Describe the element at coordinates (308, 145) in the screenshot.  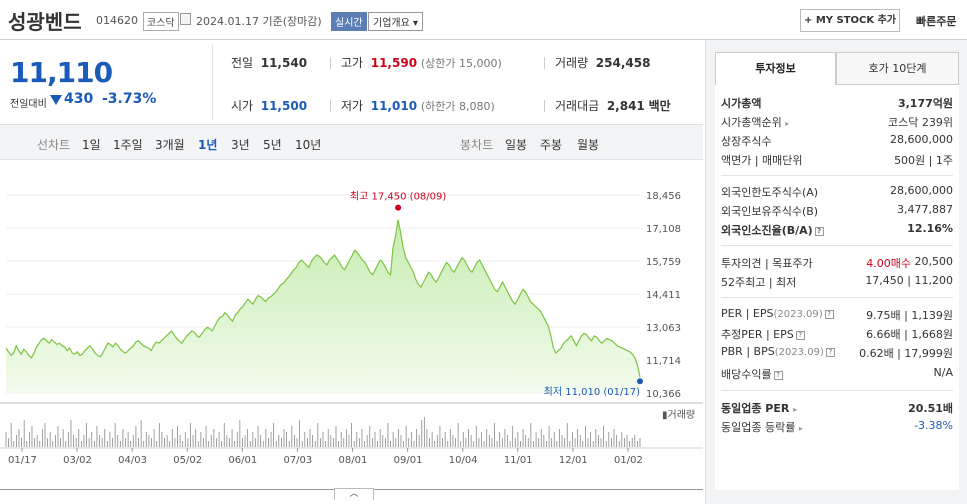
I see `tab-10year: 10년` at that location.